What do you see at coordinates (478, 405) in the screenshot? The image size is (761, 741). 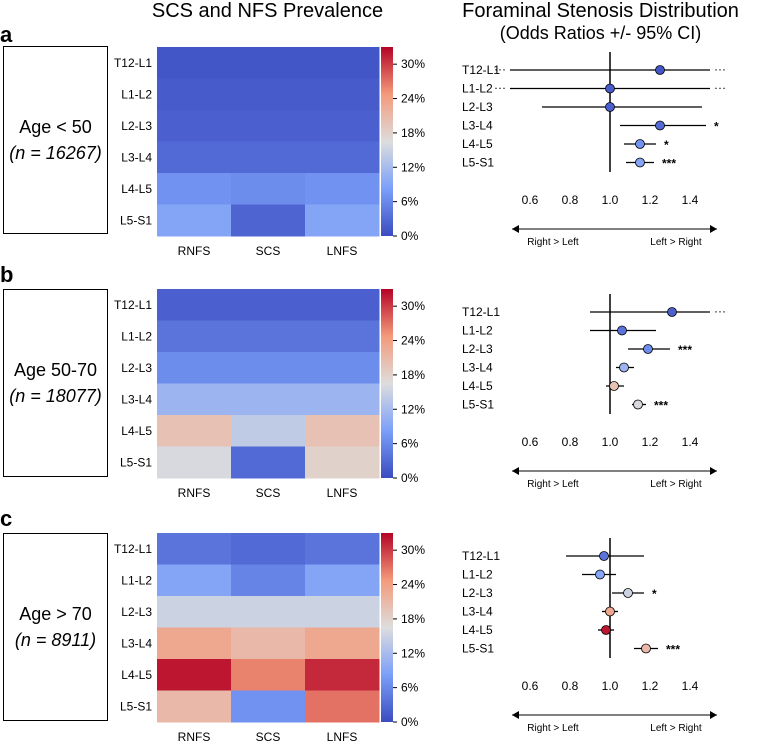 I see `level-label: L5-S1` at bounding box center [478, 405].